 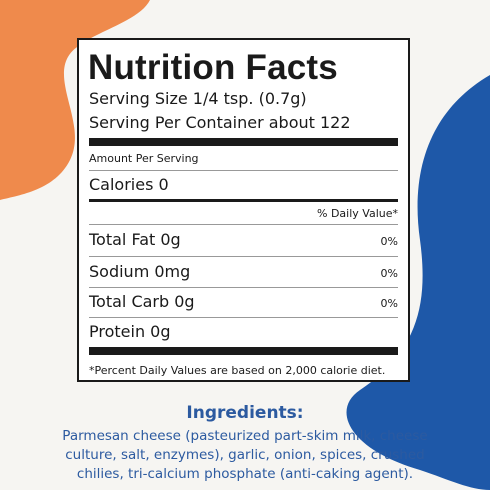 I want to click on orange-blob, so click(x=75, y=100).